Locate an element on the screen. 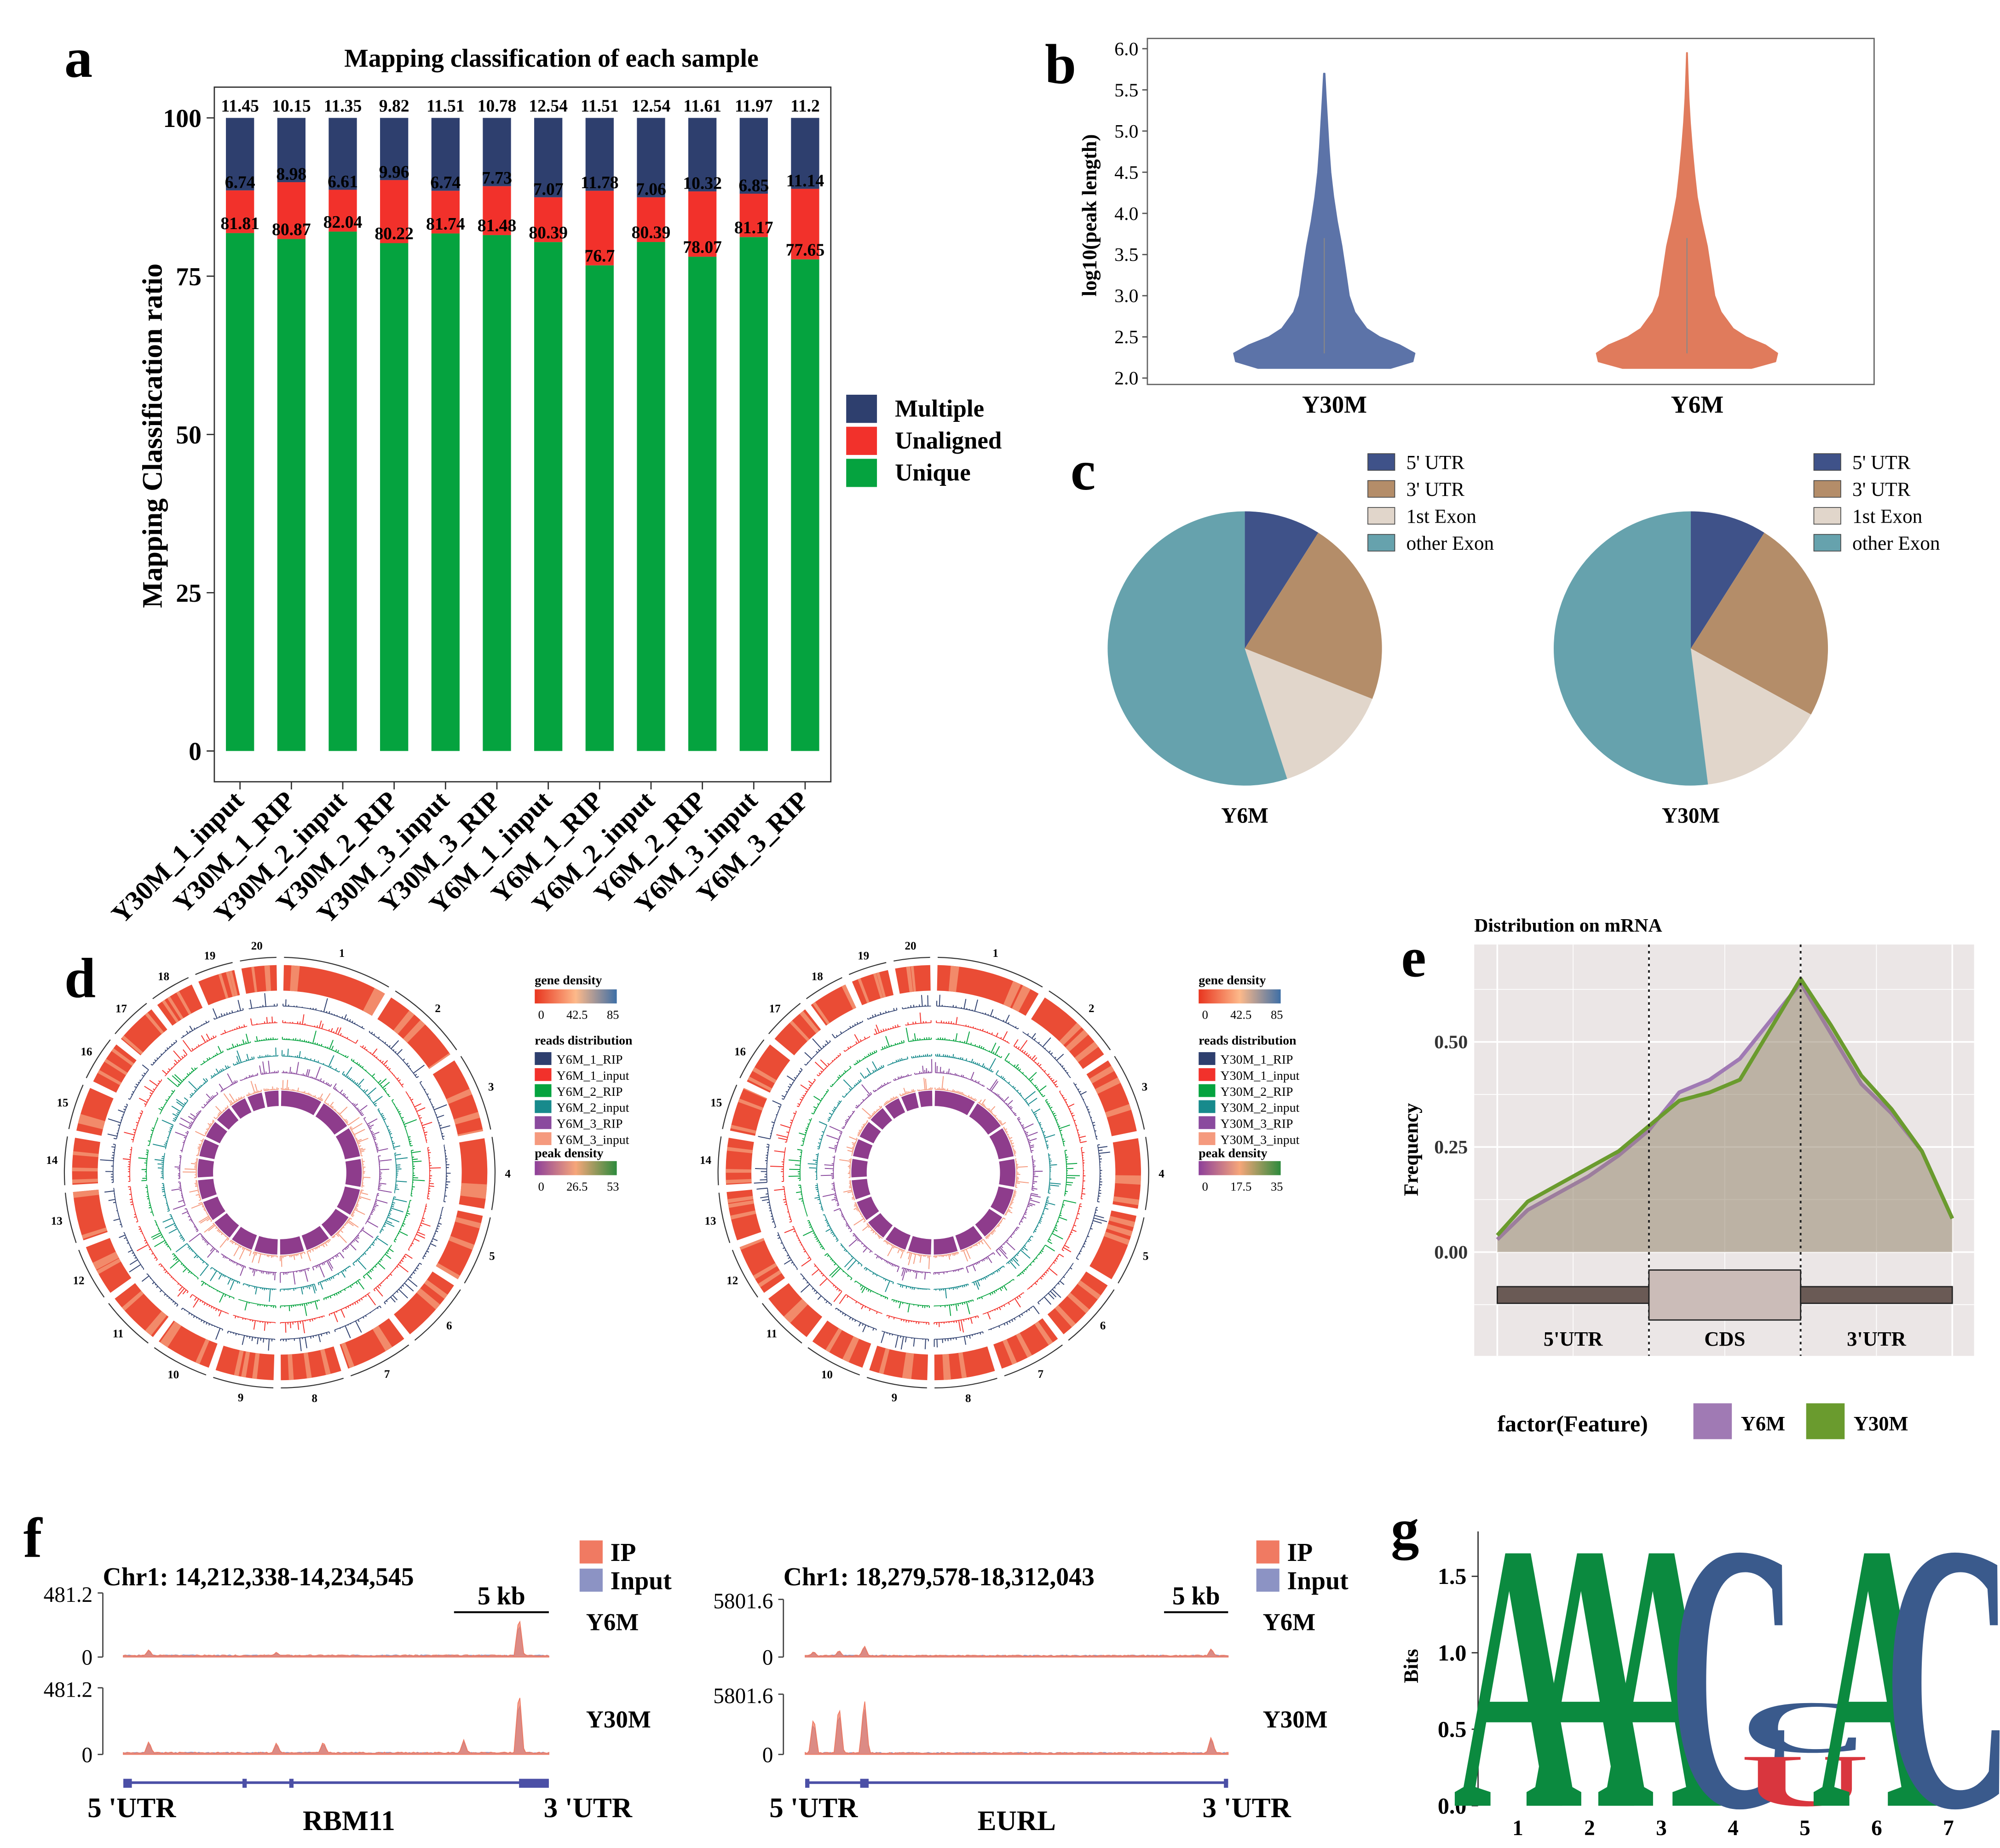 This screenshot has height=1848, width=2000. colorbar-tick: 0 is located at coordinates (541, 1186).